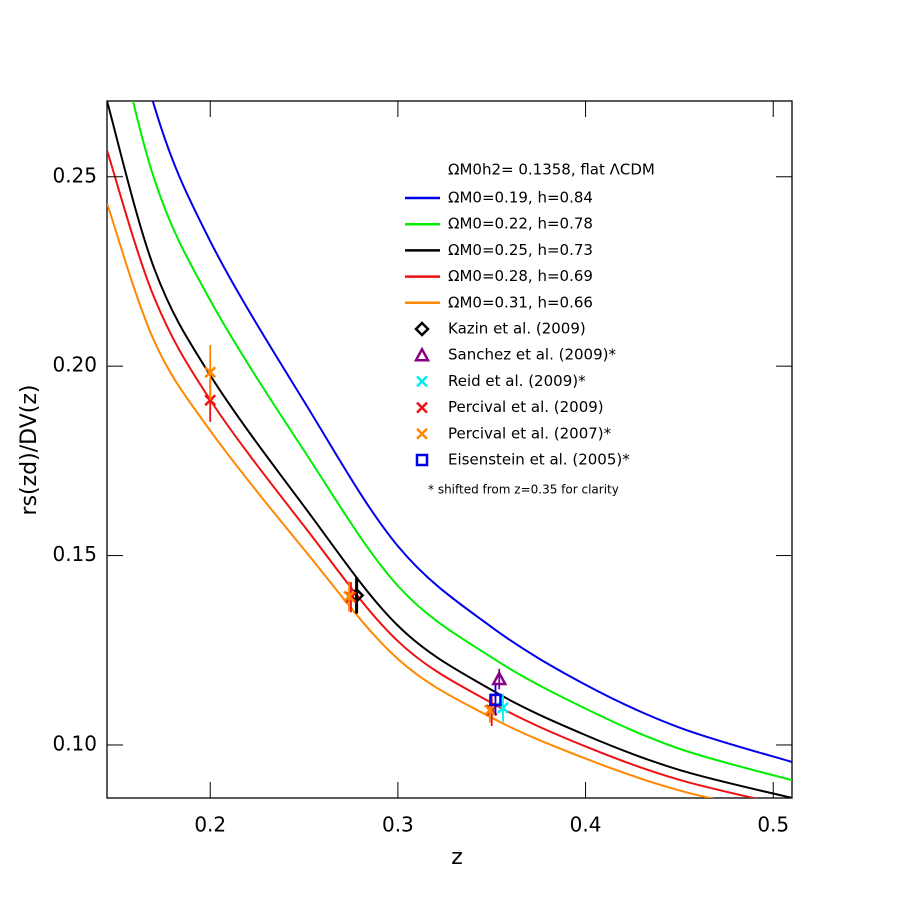  What do you see at coordinates (398, 825) in the screenshot?
I see `x-tick-label: 0.3` at bounding box center [398, 825].